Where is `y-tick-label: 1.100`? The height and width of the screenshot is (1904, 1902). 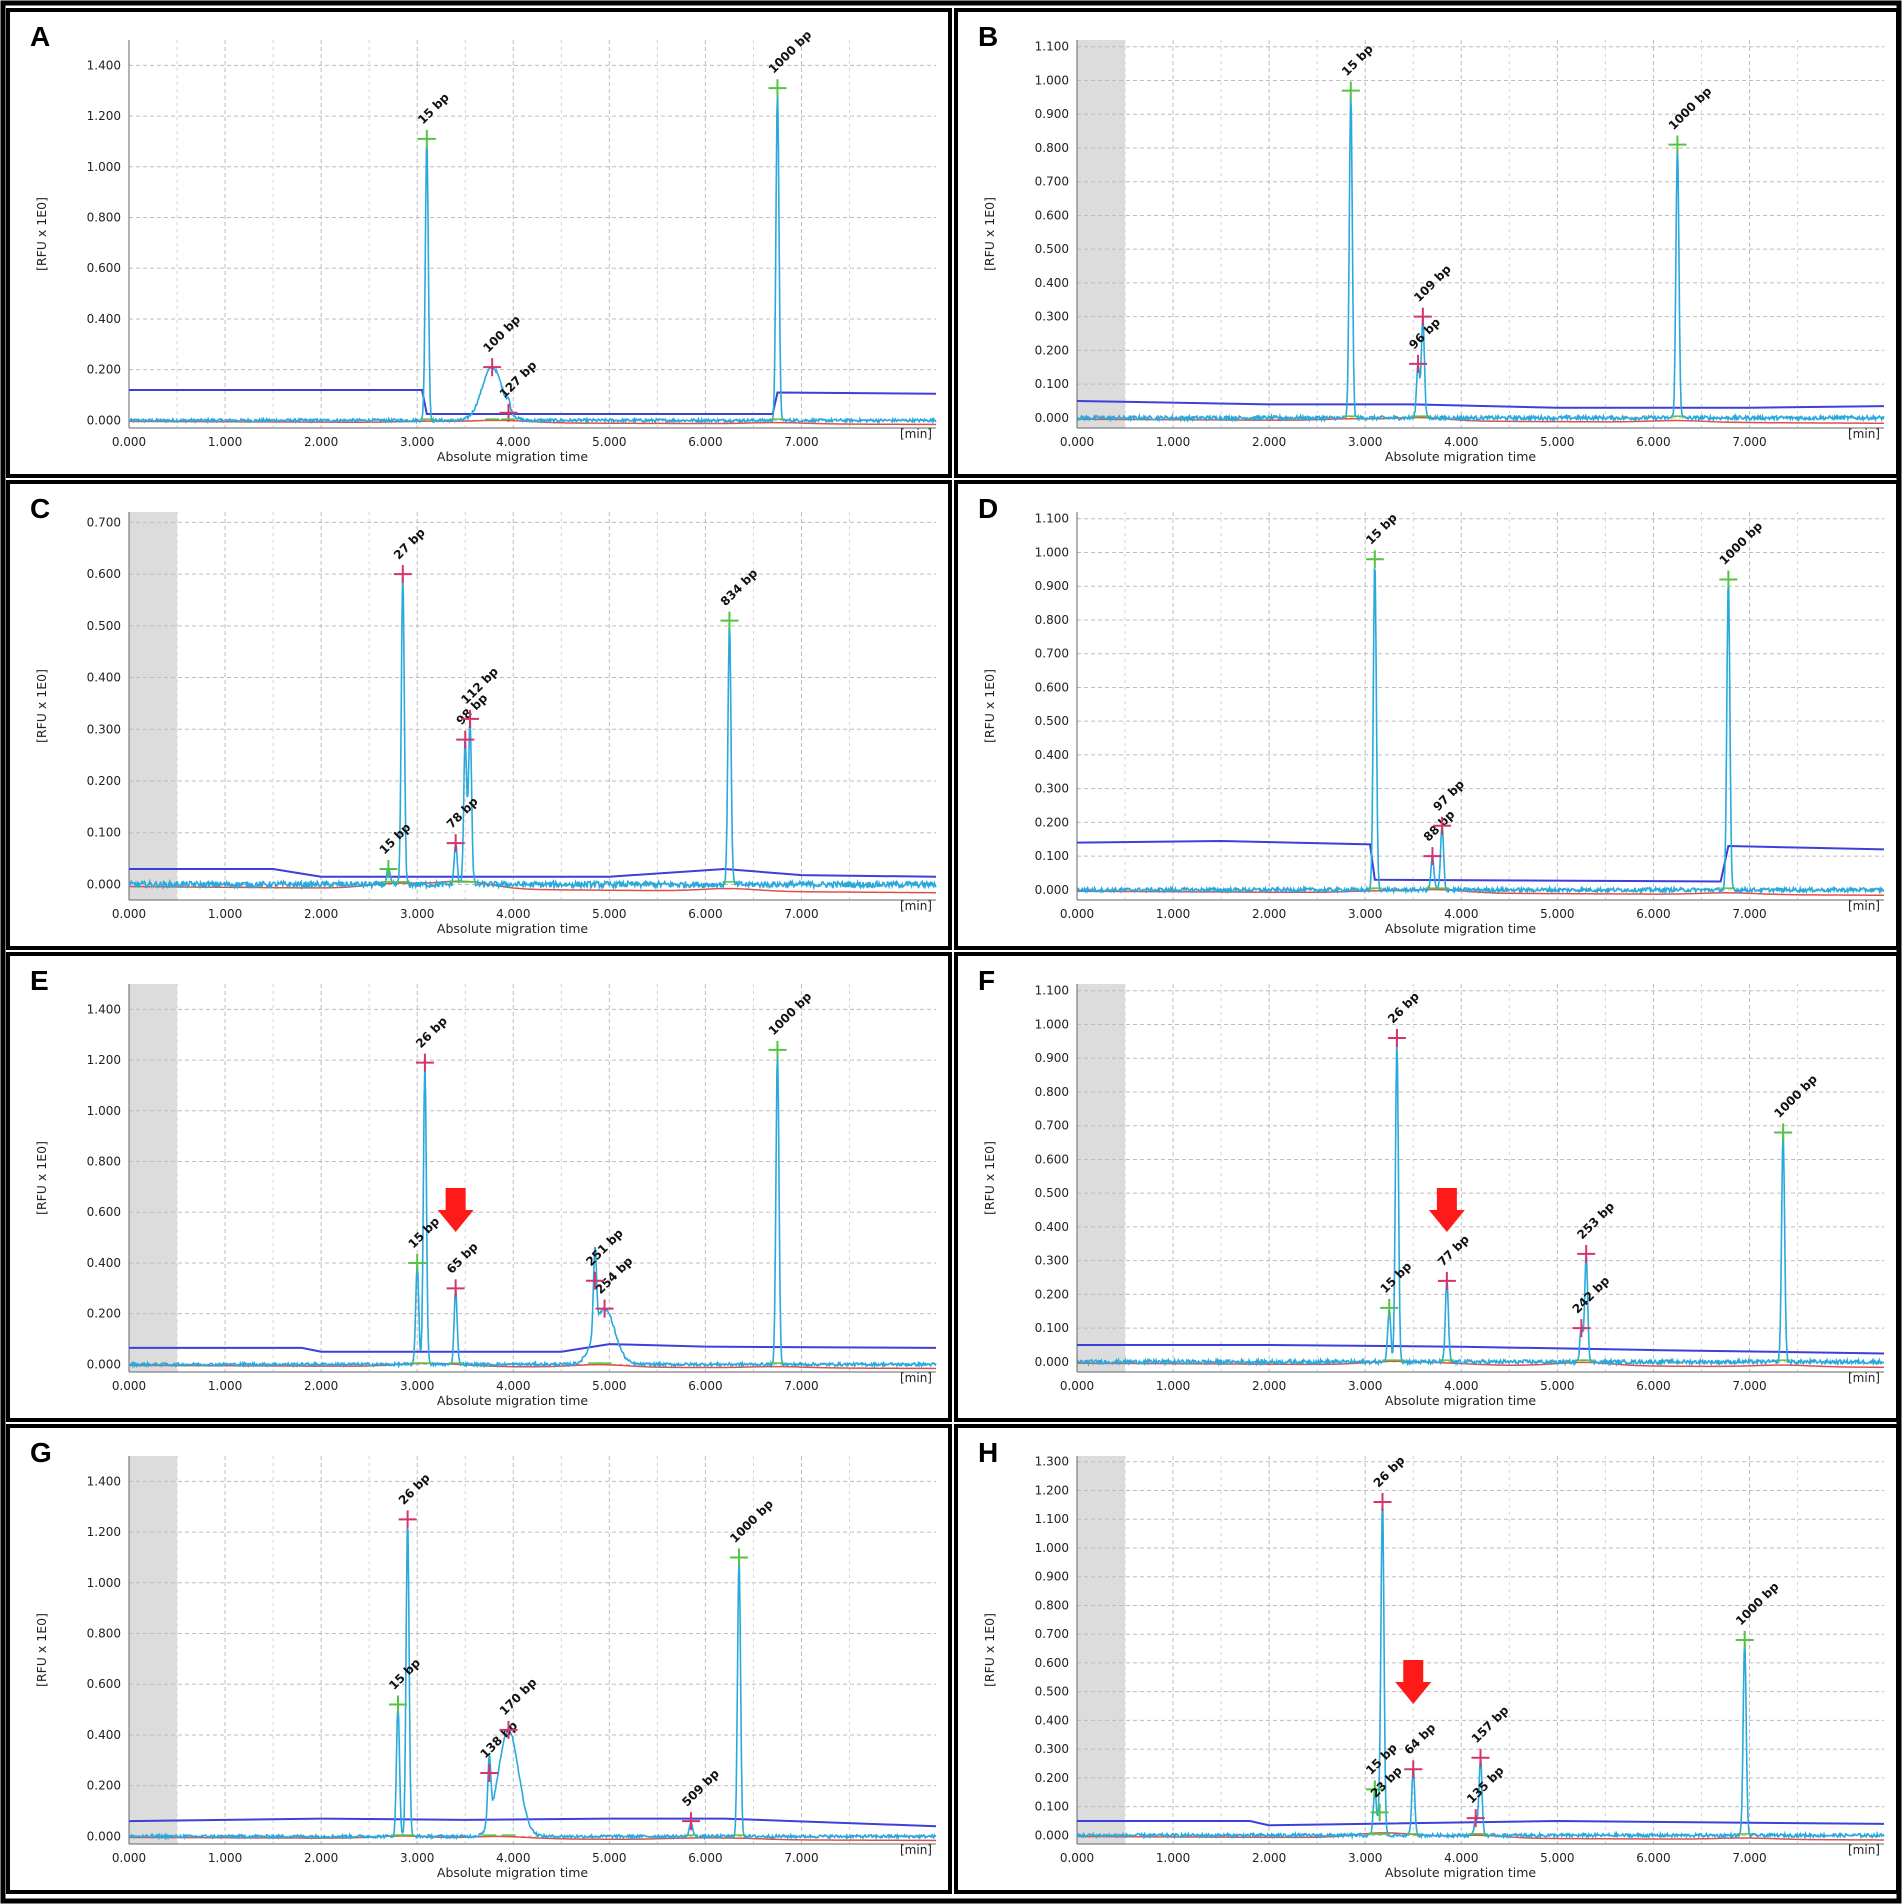
y-tick-label: 1.100 is located at coordinates (1052, 991).